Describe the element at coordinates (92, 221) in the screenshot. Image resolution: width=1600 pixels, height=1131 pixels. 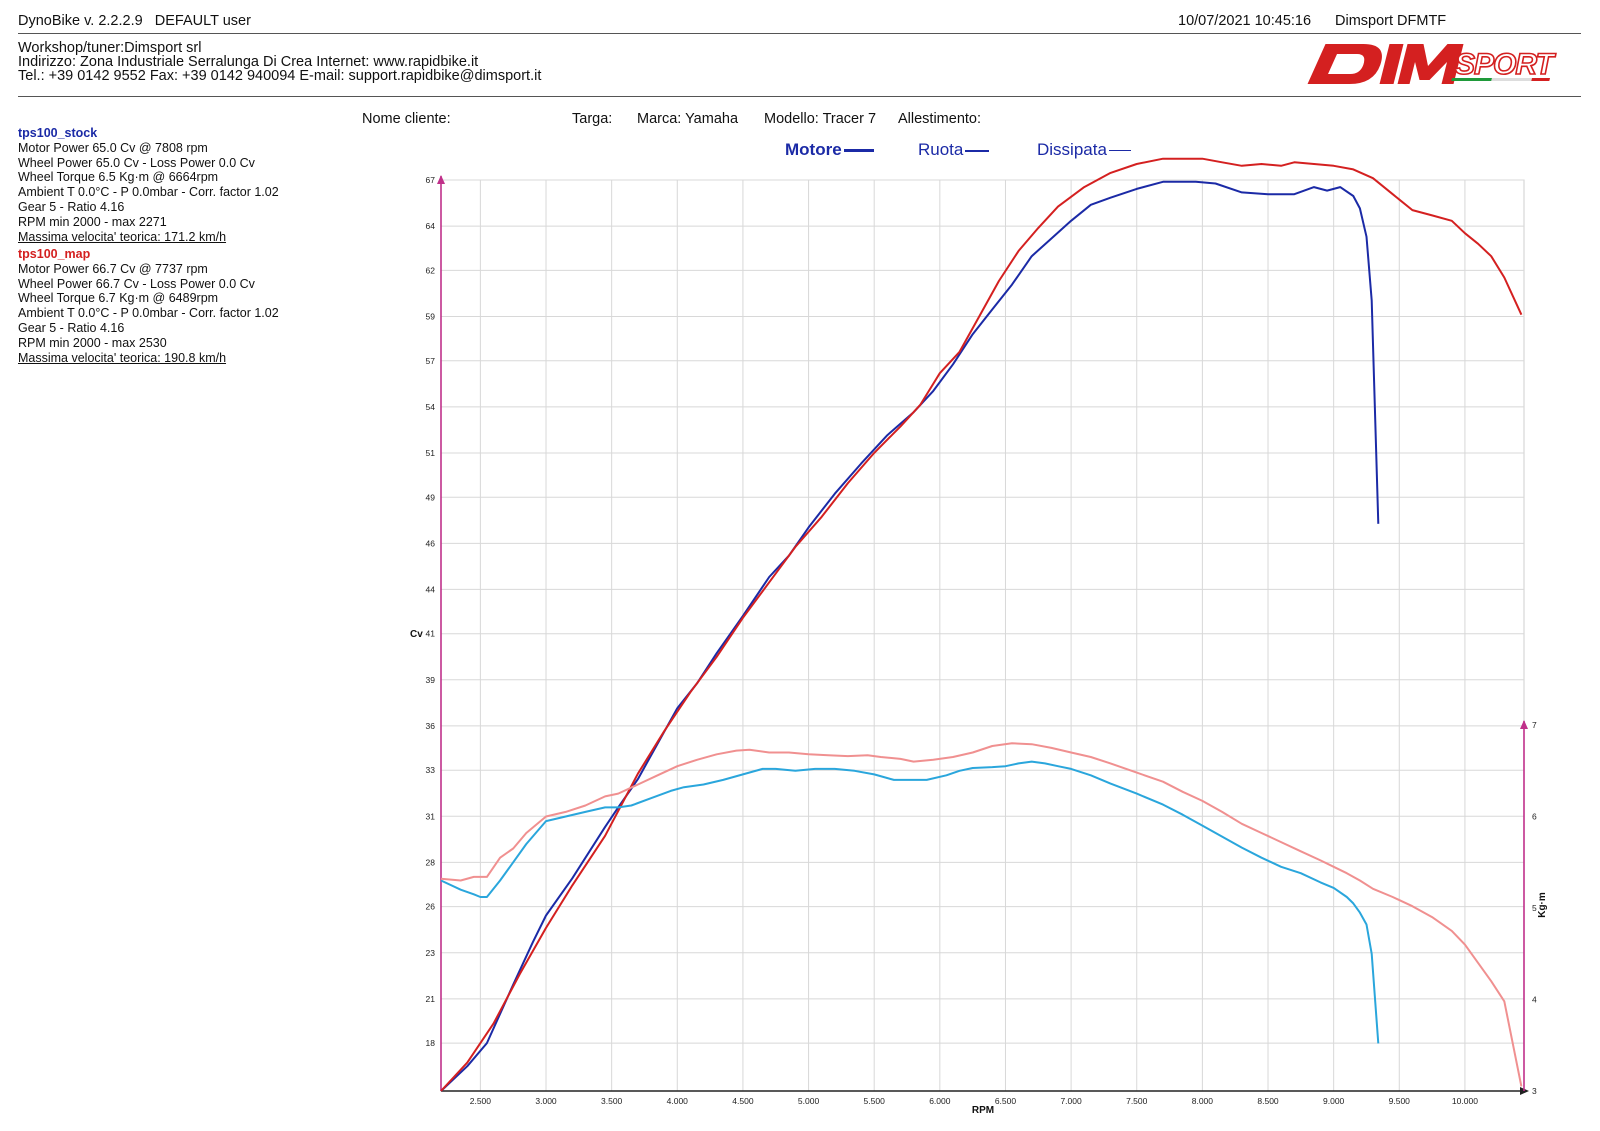
I see `test-line: RPM min 2000 - max 2271` at that location.